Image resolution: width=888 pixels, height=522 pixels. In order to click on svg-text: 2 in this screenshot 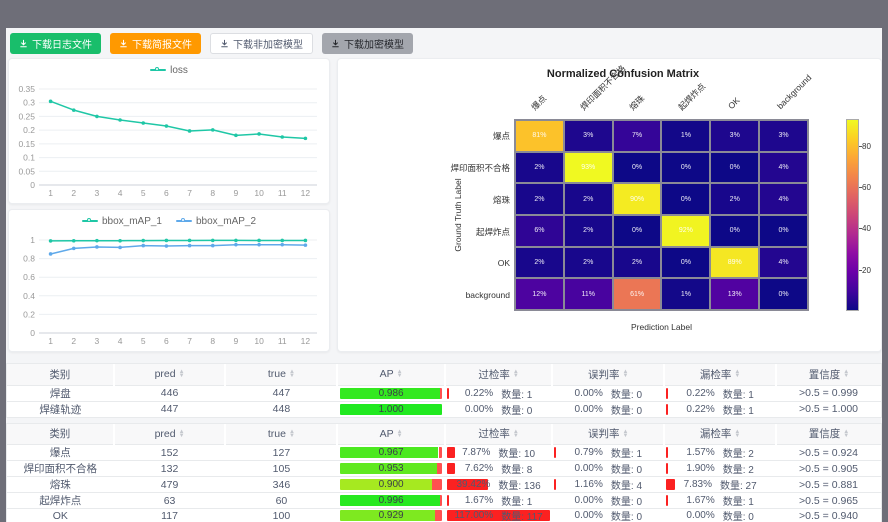, I will do `click(73, 341)`.